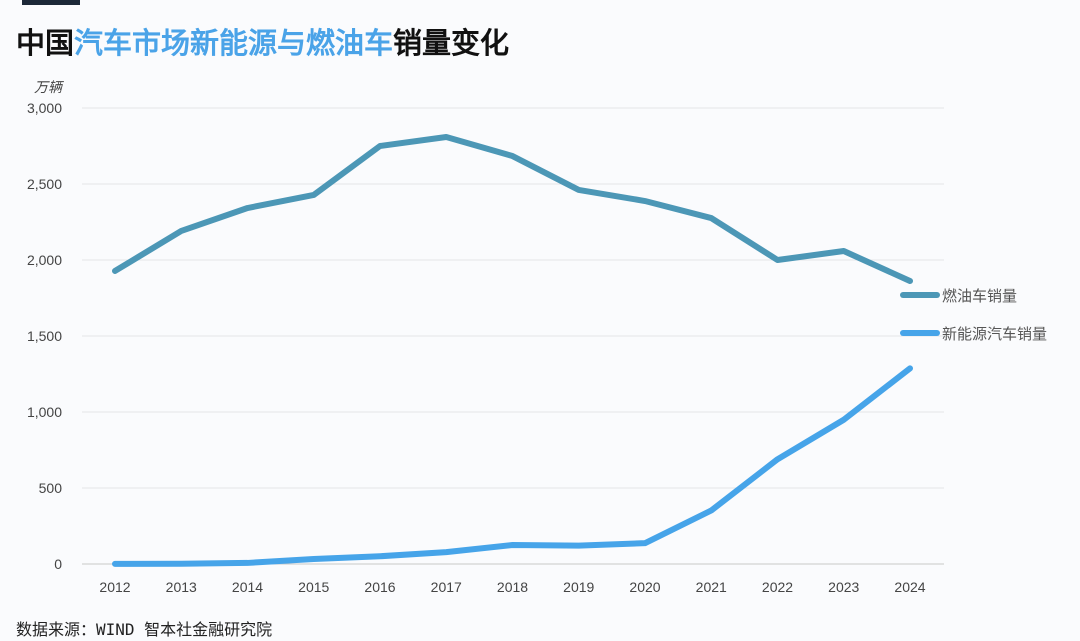 This screenshot has height=641, width=1080. Describe the element at coordinates (379, 587) in the screenshot. I see `x-tick-label: 2016` at that location.